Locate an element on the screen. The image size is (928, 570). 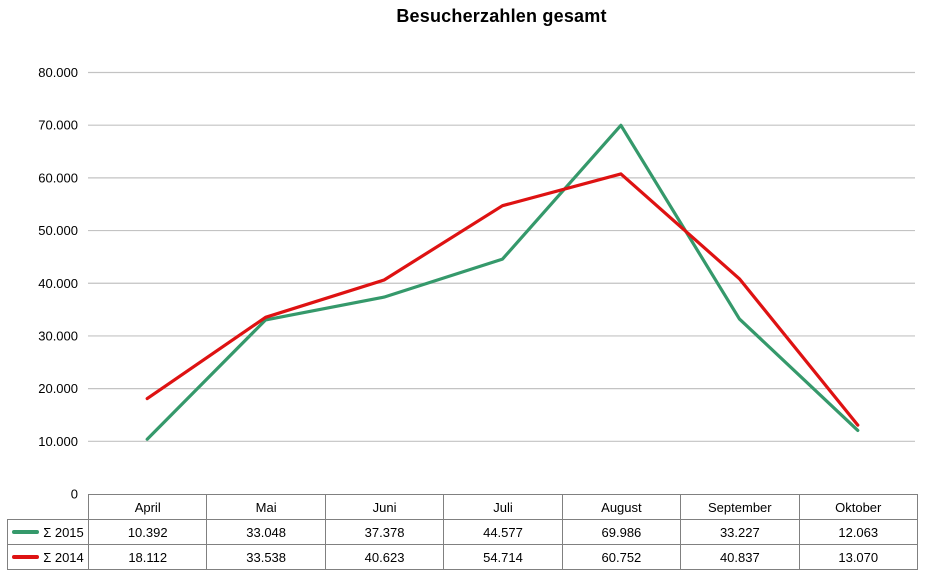
table-value-cell: 69.986 is located at coordinates (621, 532).